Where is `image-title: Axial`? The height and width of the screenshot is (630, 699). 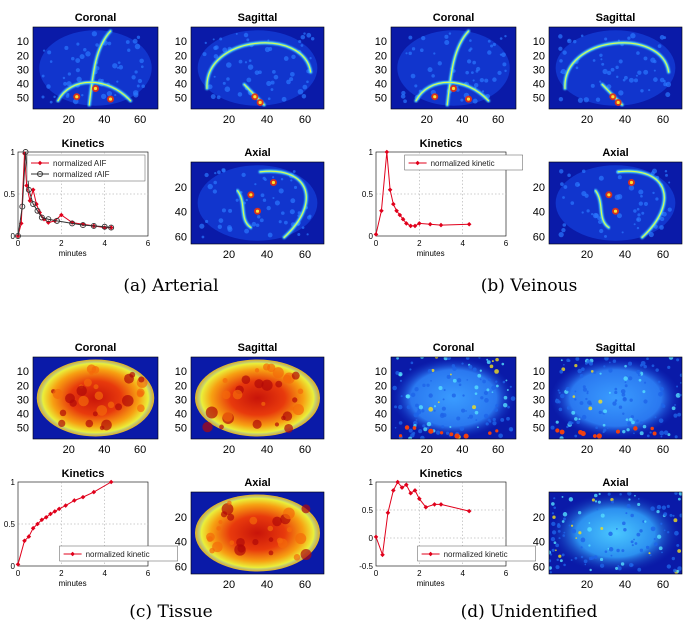
image-title: Axial is located at coordinates (615, 483).